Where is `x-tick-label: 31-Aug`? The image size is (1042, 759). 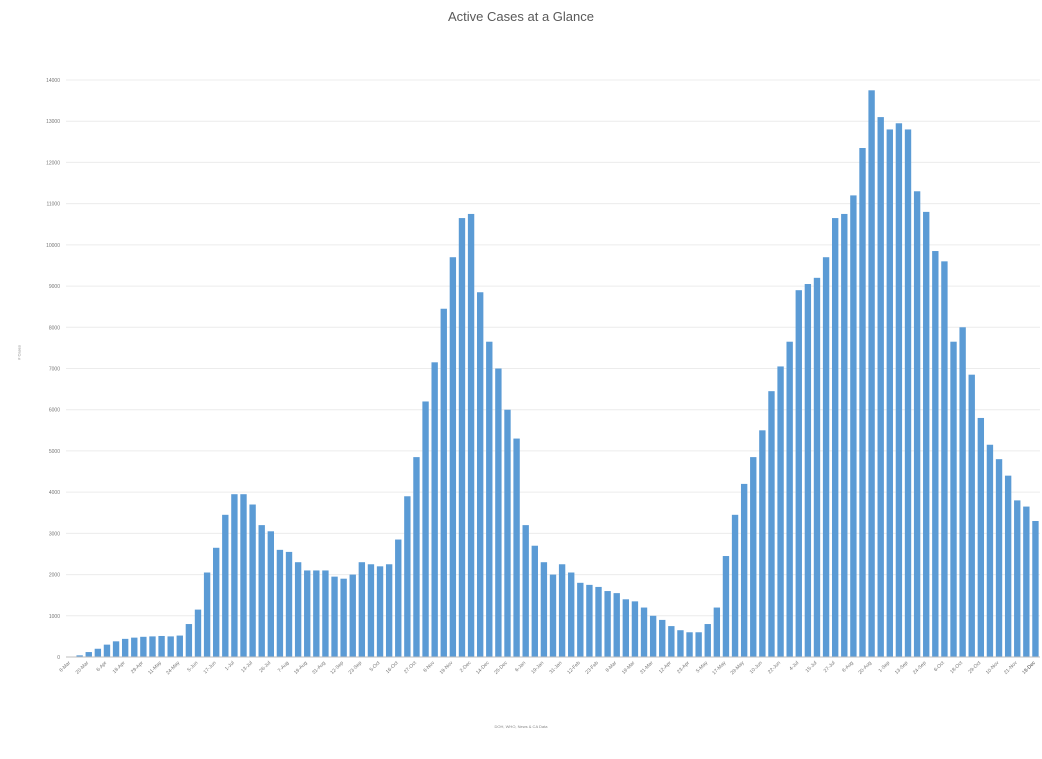 x-tick-label: 31-Aug is located at coordinates (319, 668).